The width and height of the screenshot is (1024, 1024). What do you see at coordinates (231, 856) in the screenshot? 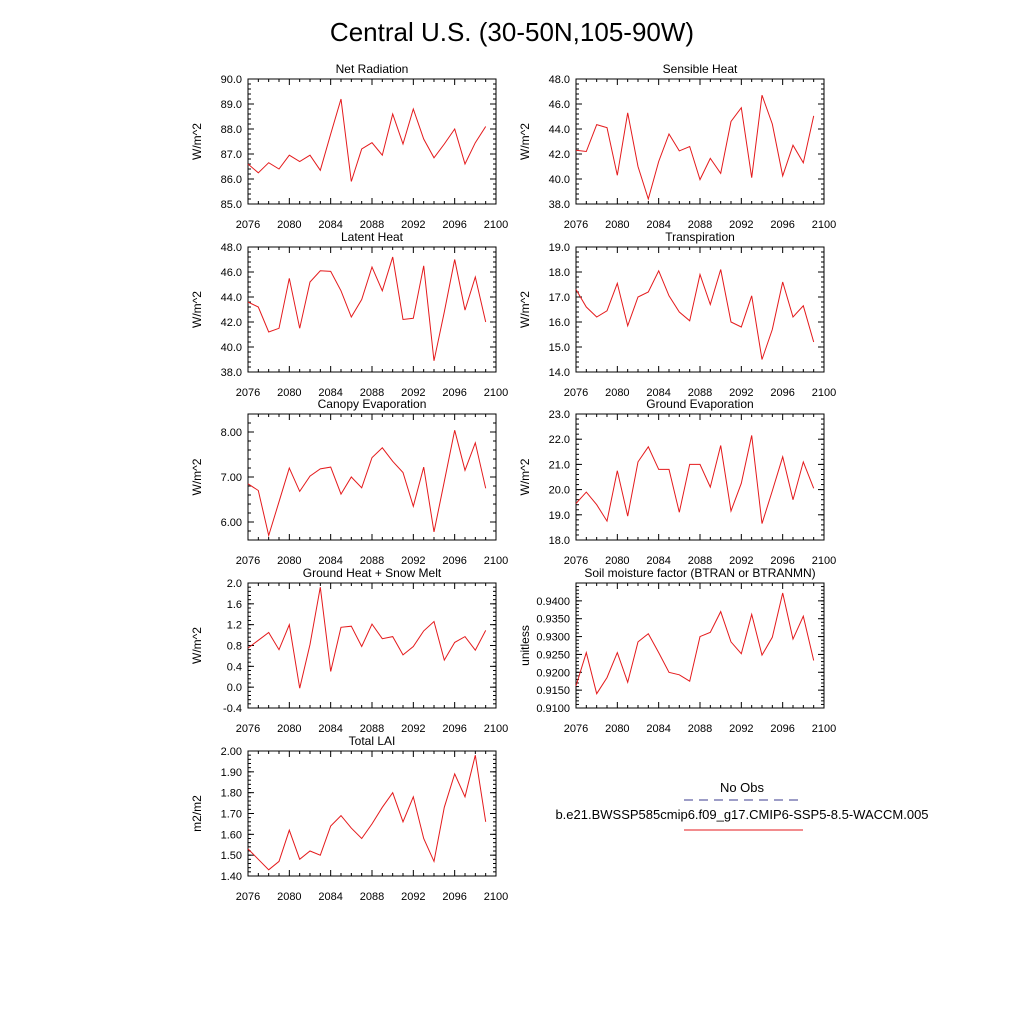
I see `y-tick-label: 1.50` at bounding box center [231, 856].